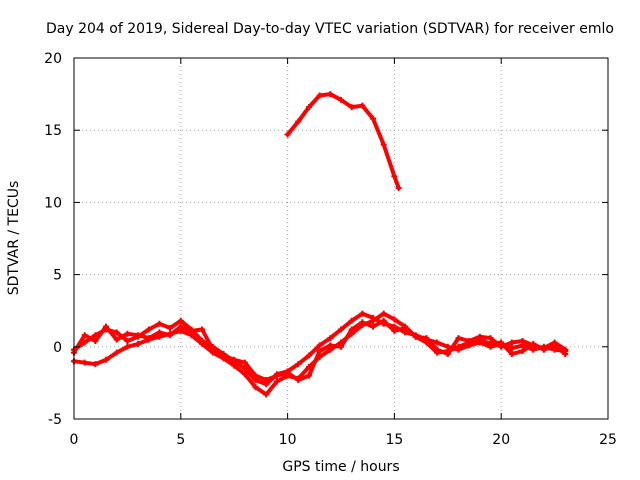 Image resolution: width=640 pixels, height=480 pixels. What do you see at coordinates (53, 203) in the screenshot?
I see `y-tick-label: 10` at bounding box center [53, 203].